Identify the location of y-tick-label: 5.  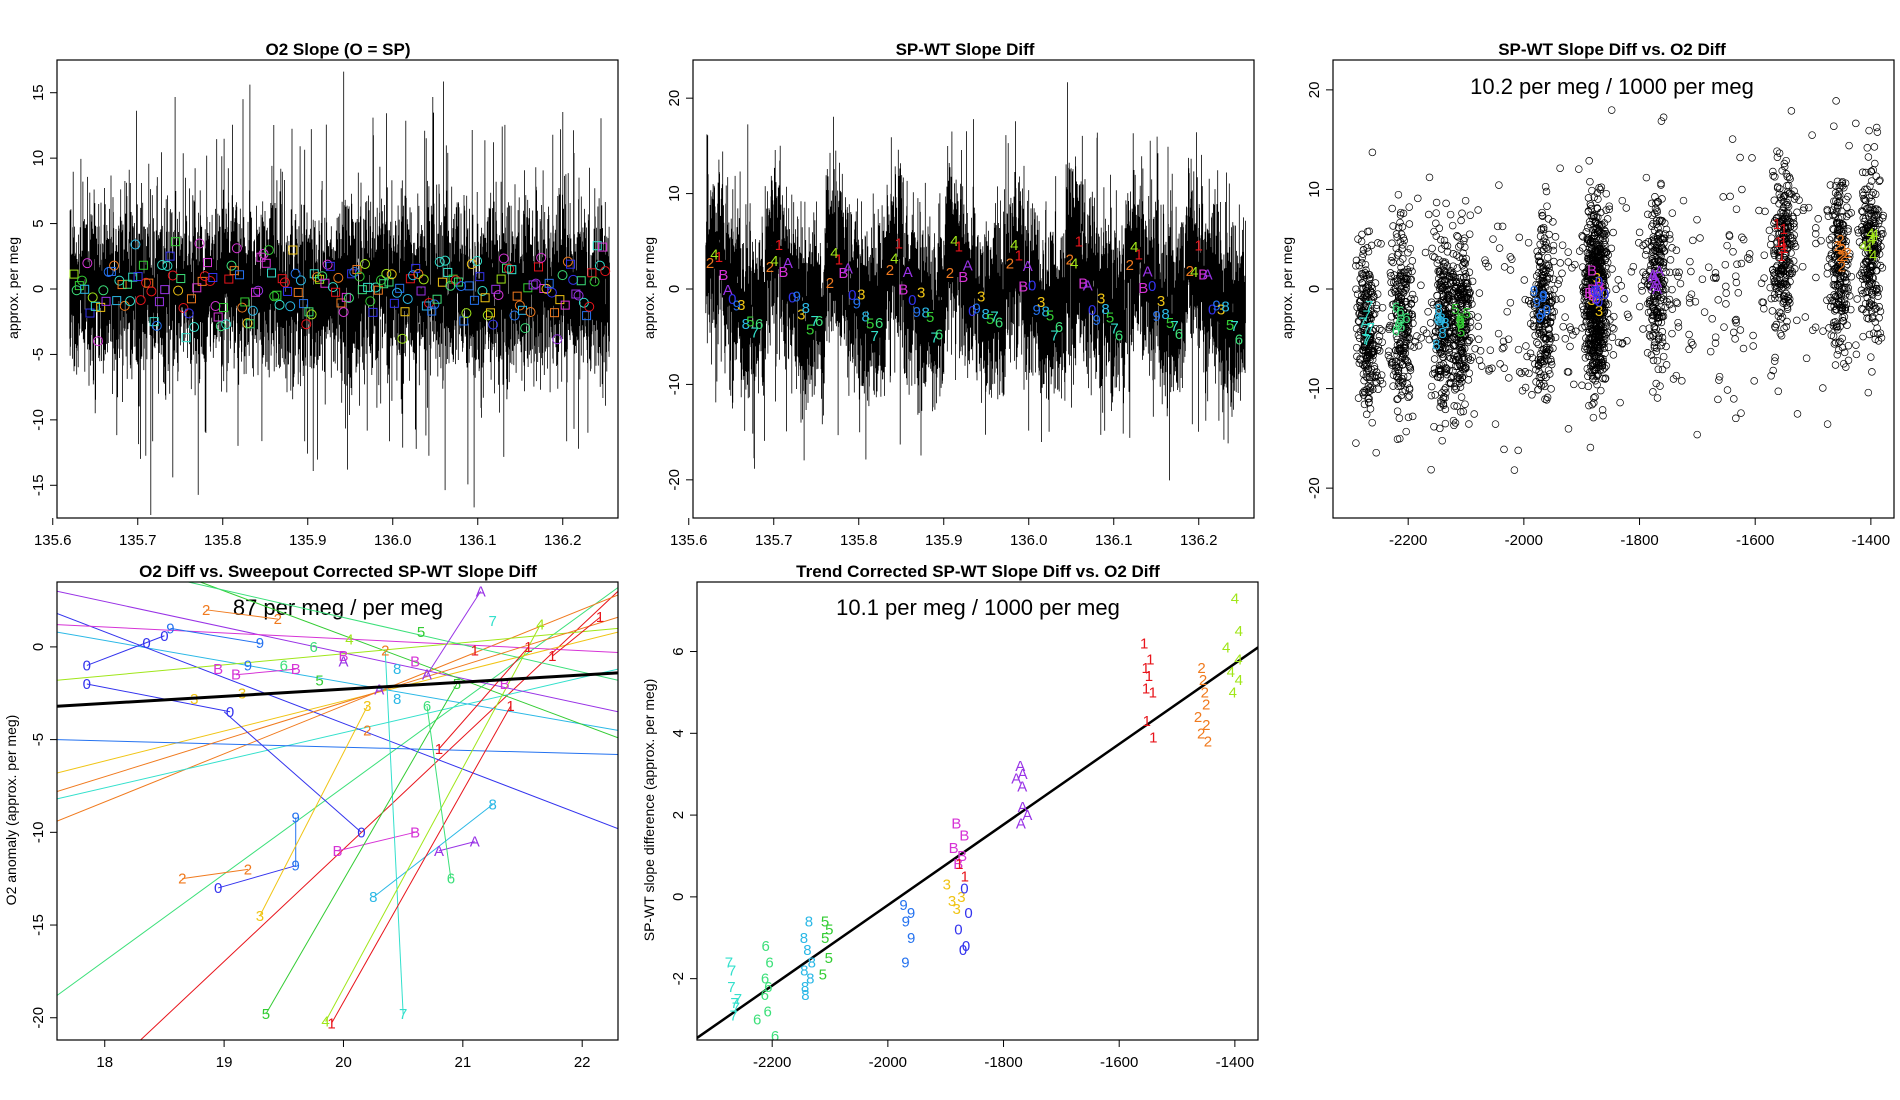
(38, 223).